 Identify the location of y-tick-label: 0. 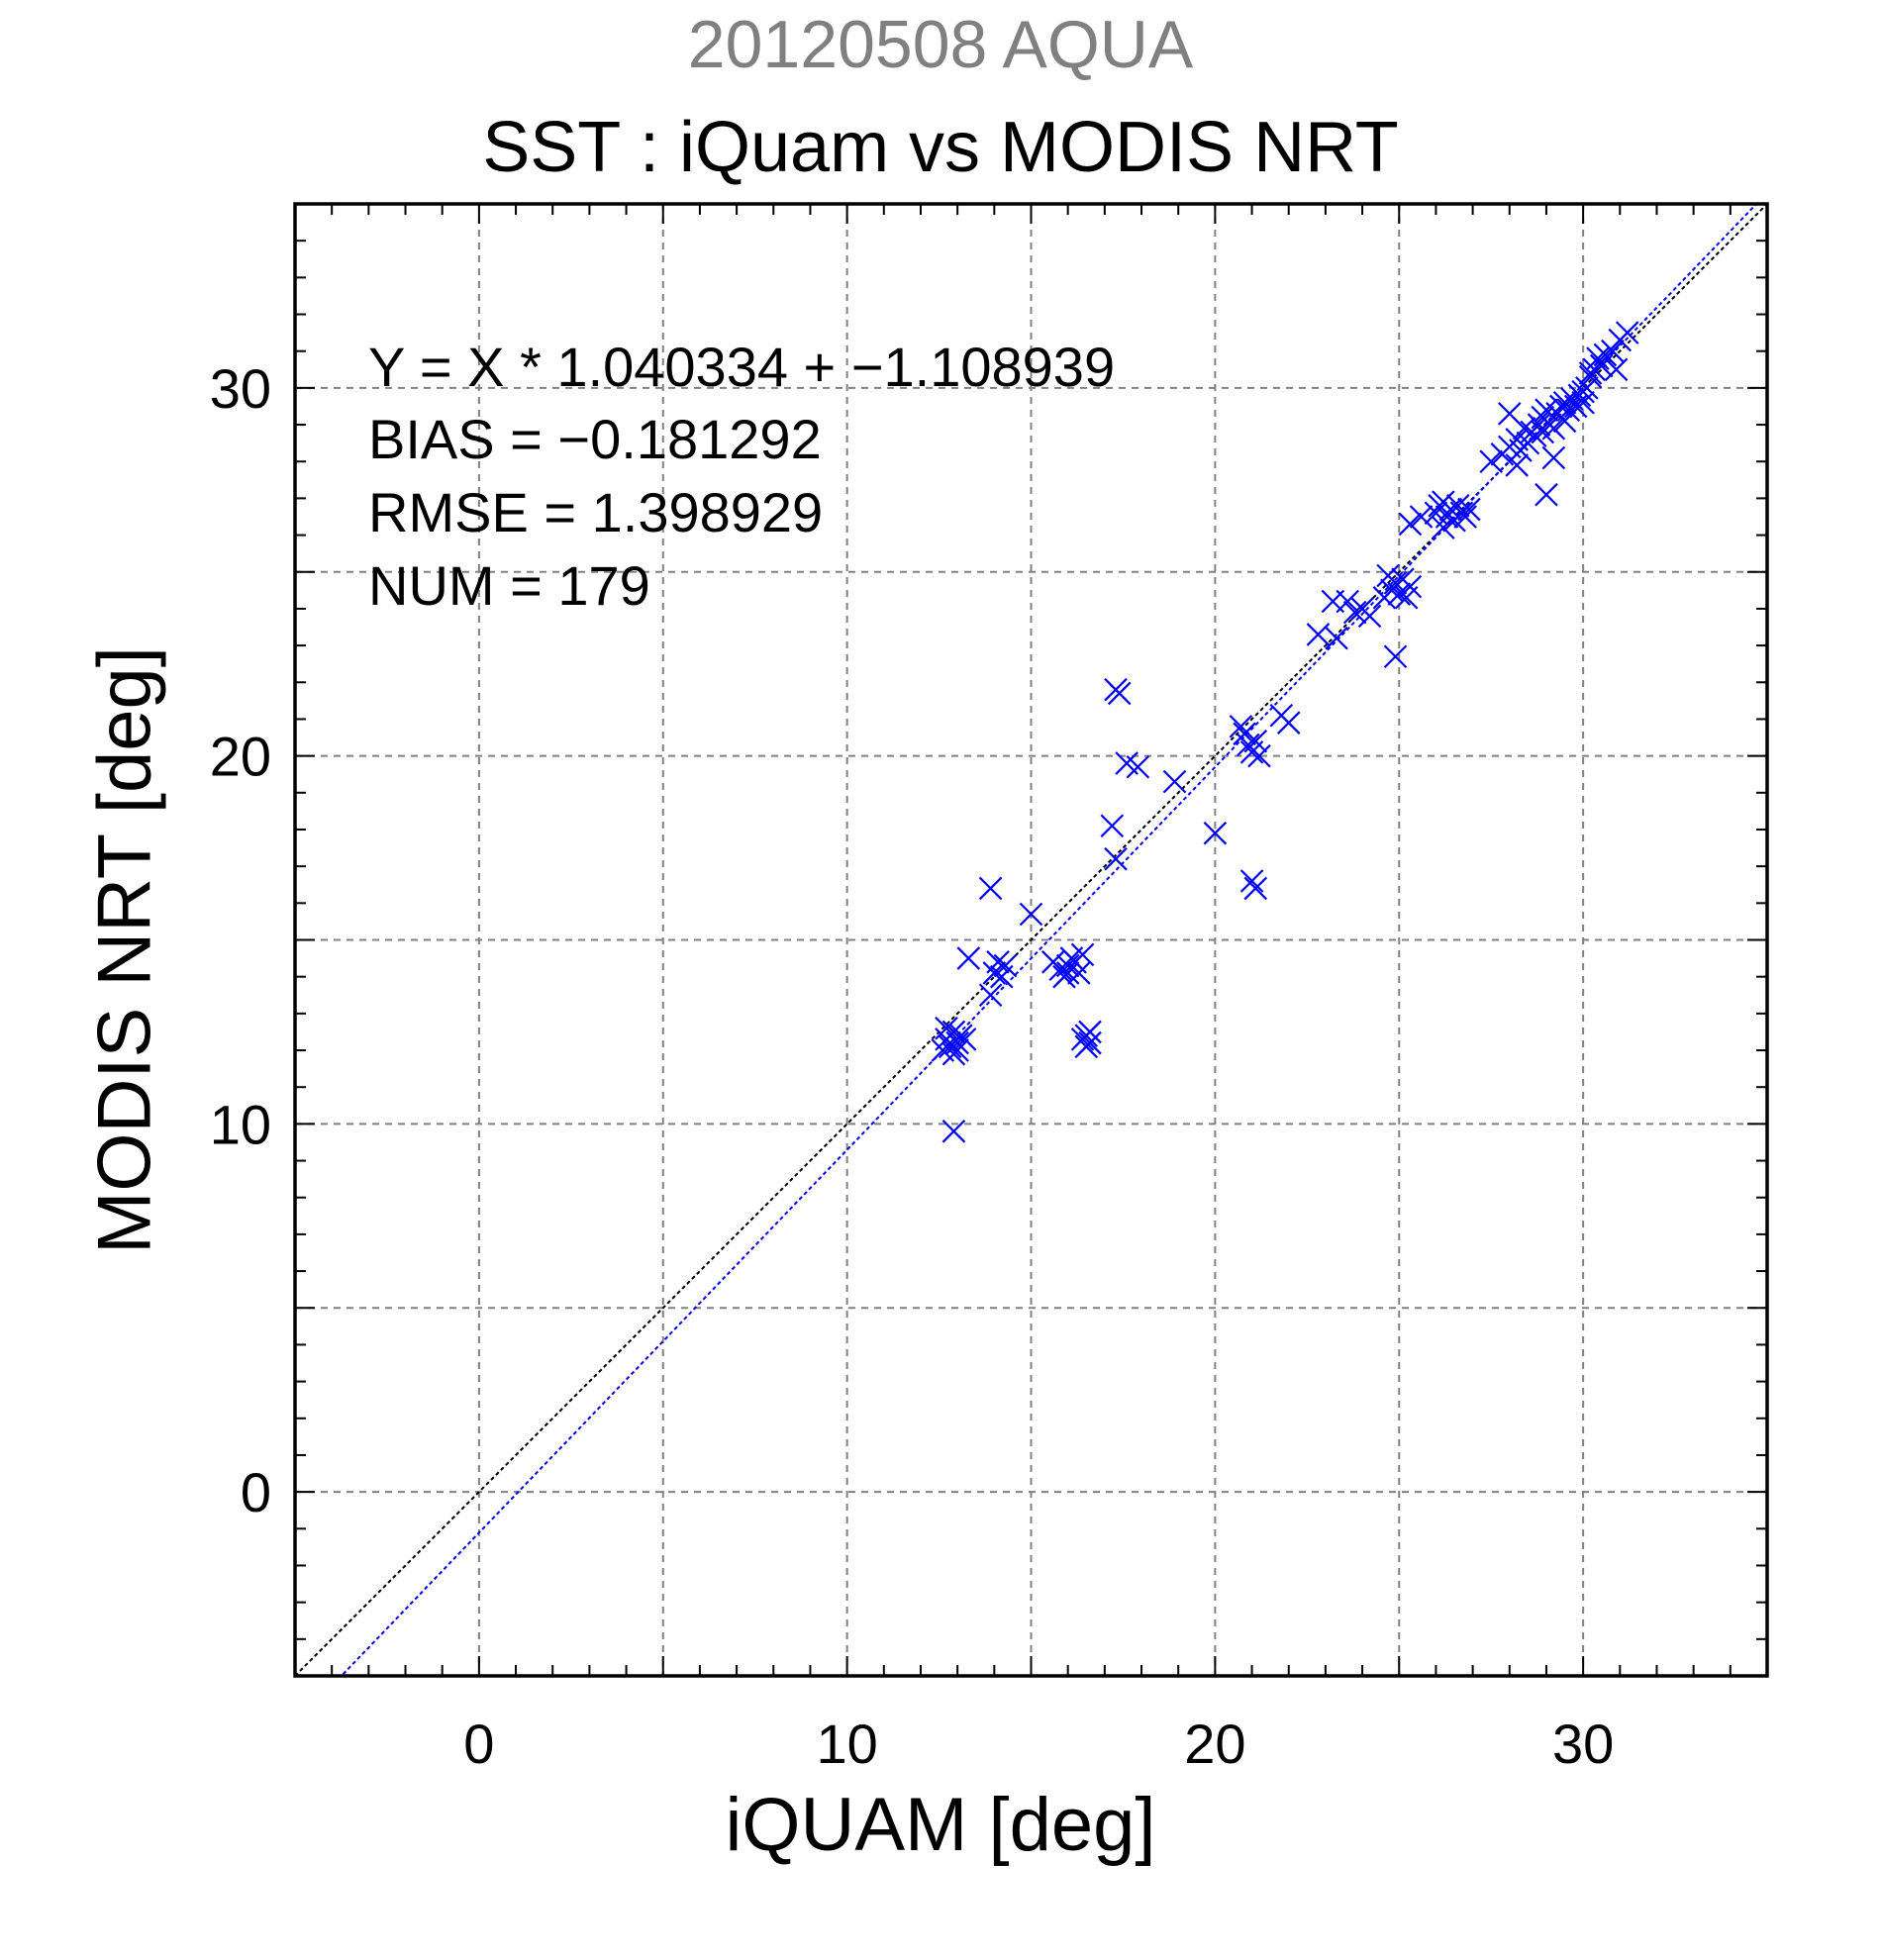
(256, 1492).